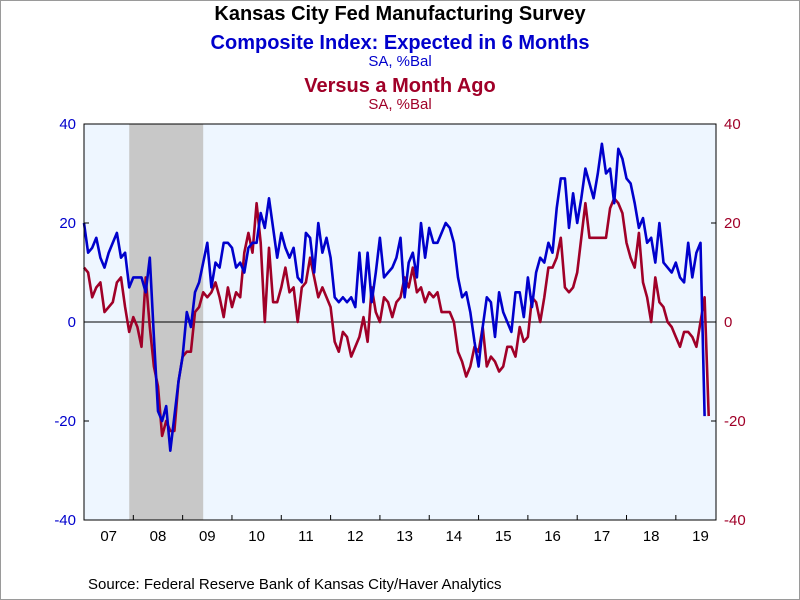  I want to click on x-tick-label: 10, so click(256, 536).